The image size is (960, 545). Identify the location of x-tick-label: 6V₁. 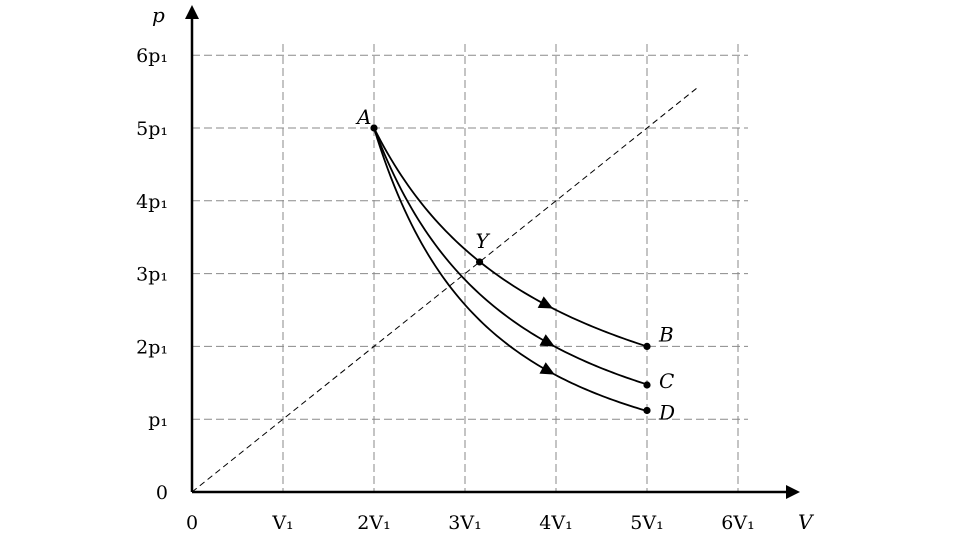
(737, 523).